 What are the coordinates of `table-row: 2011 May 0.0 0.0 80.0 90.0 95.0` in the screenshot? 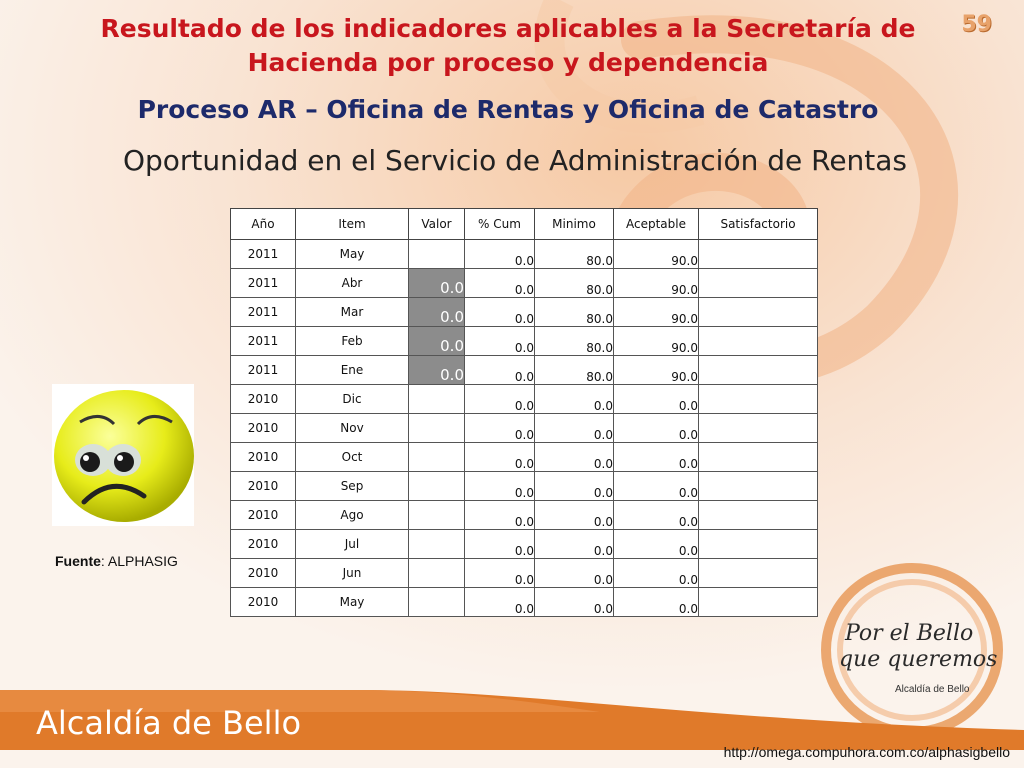 It's located at (524, 254).